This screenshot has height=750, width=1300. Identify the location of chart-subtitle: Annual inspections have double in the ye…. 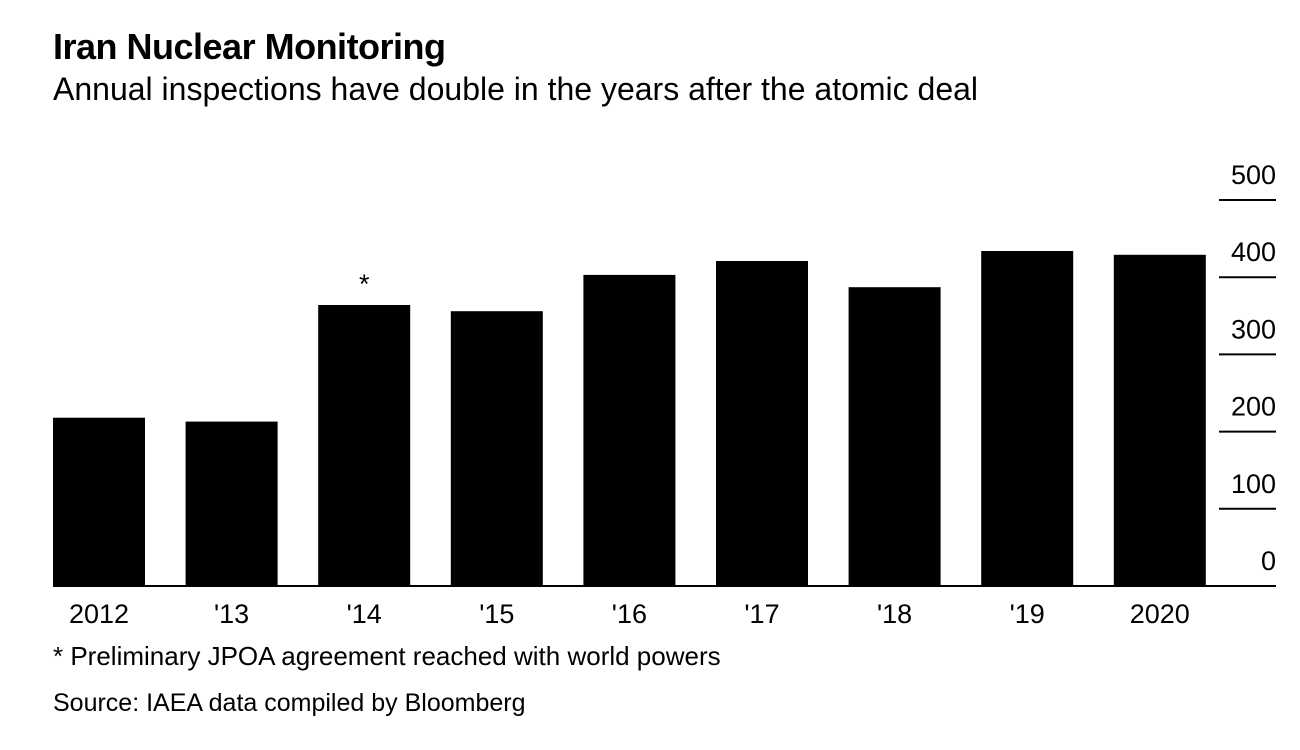
(516, 89).